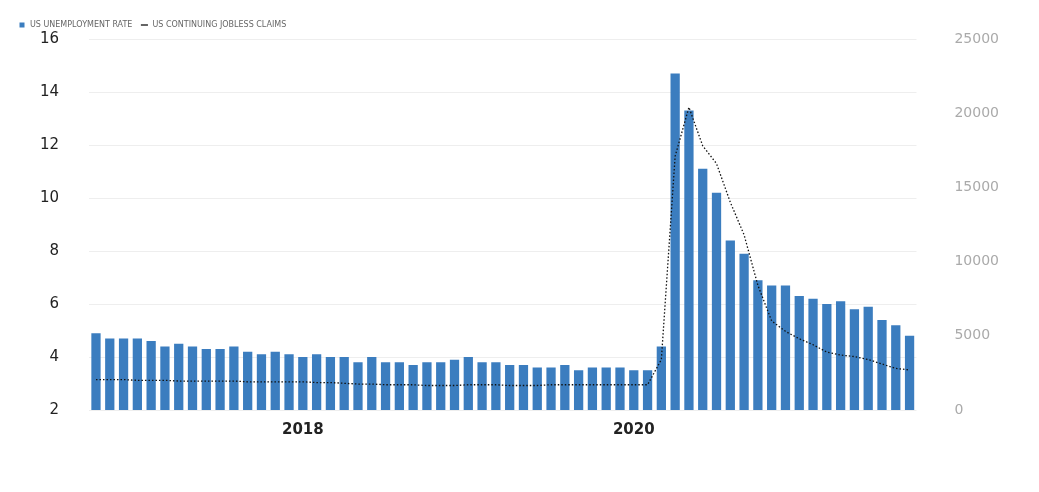 The width and height of the screenshot is (1039, 492). What do you see at coordinates (959, 408) in the screenshot?
I see `y2-tick-label: 0` at bounding box center [959, 408].